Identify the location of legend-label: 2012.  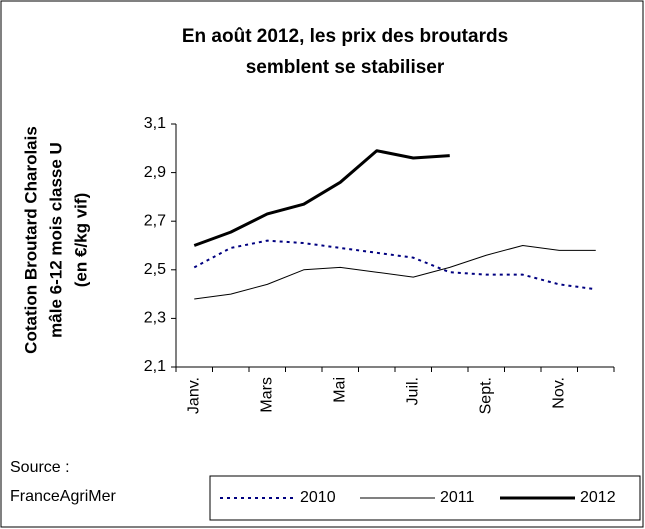
(598, 497).